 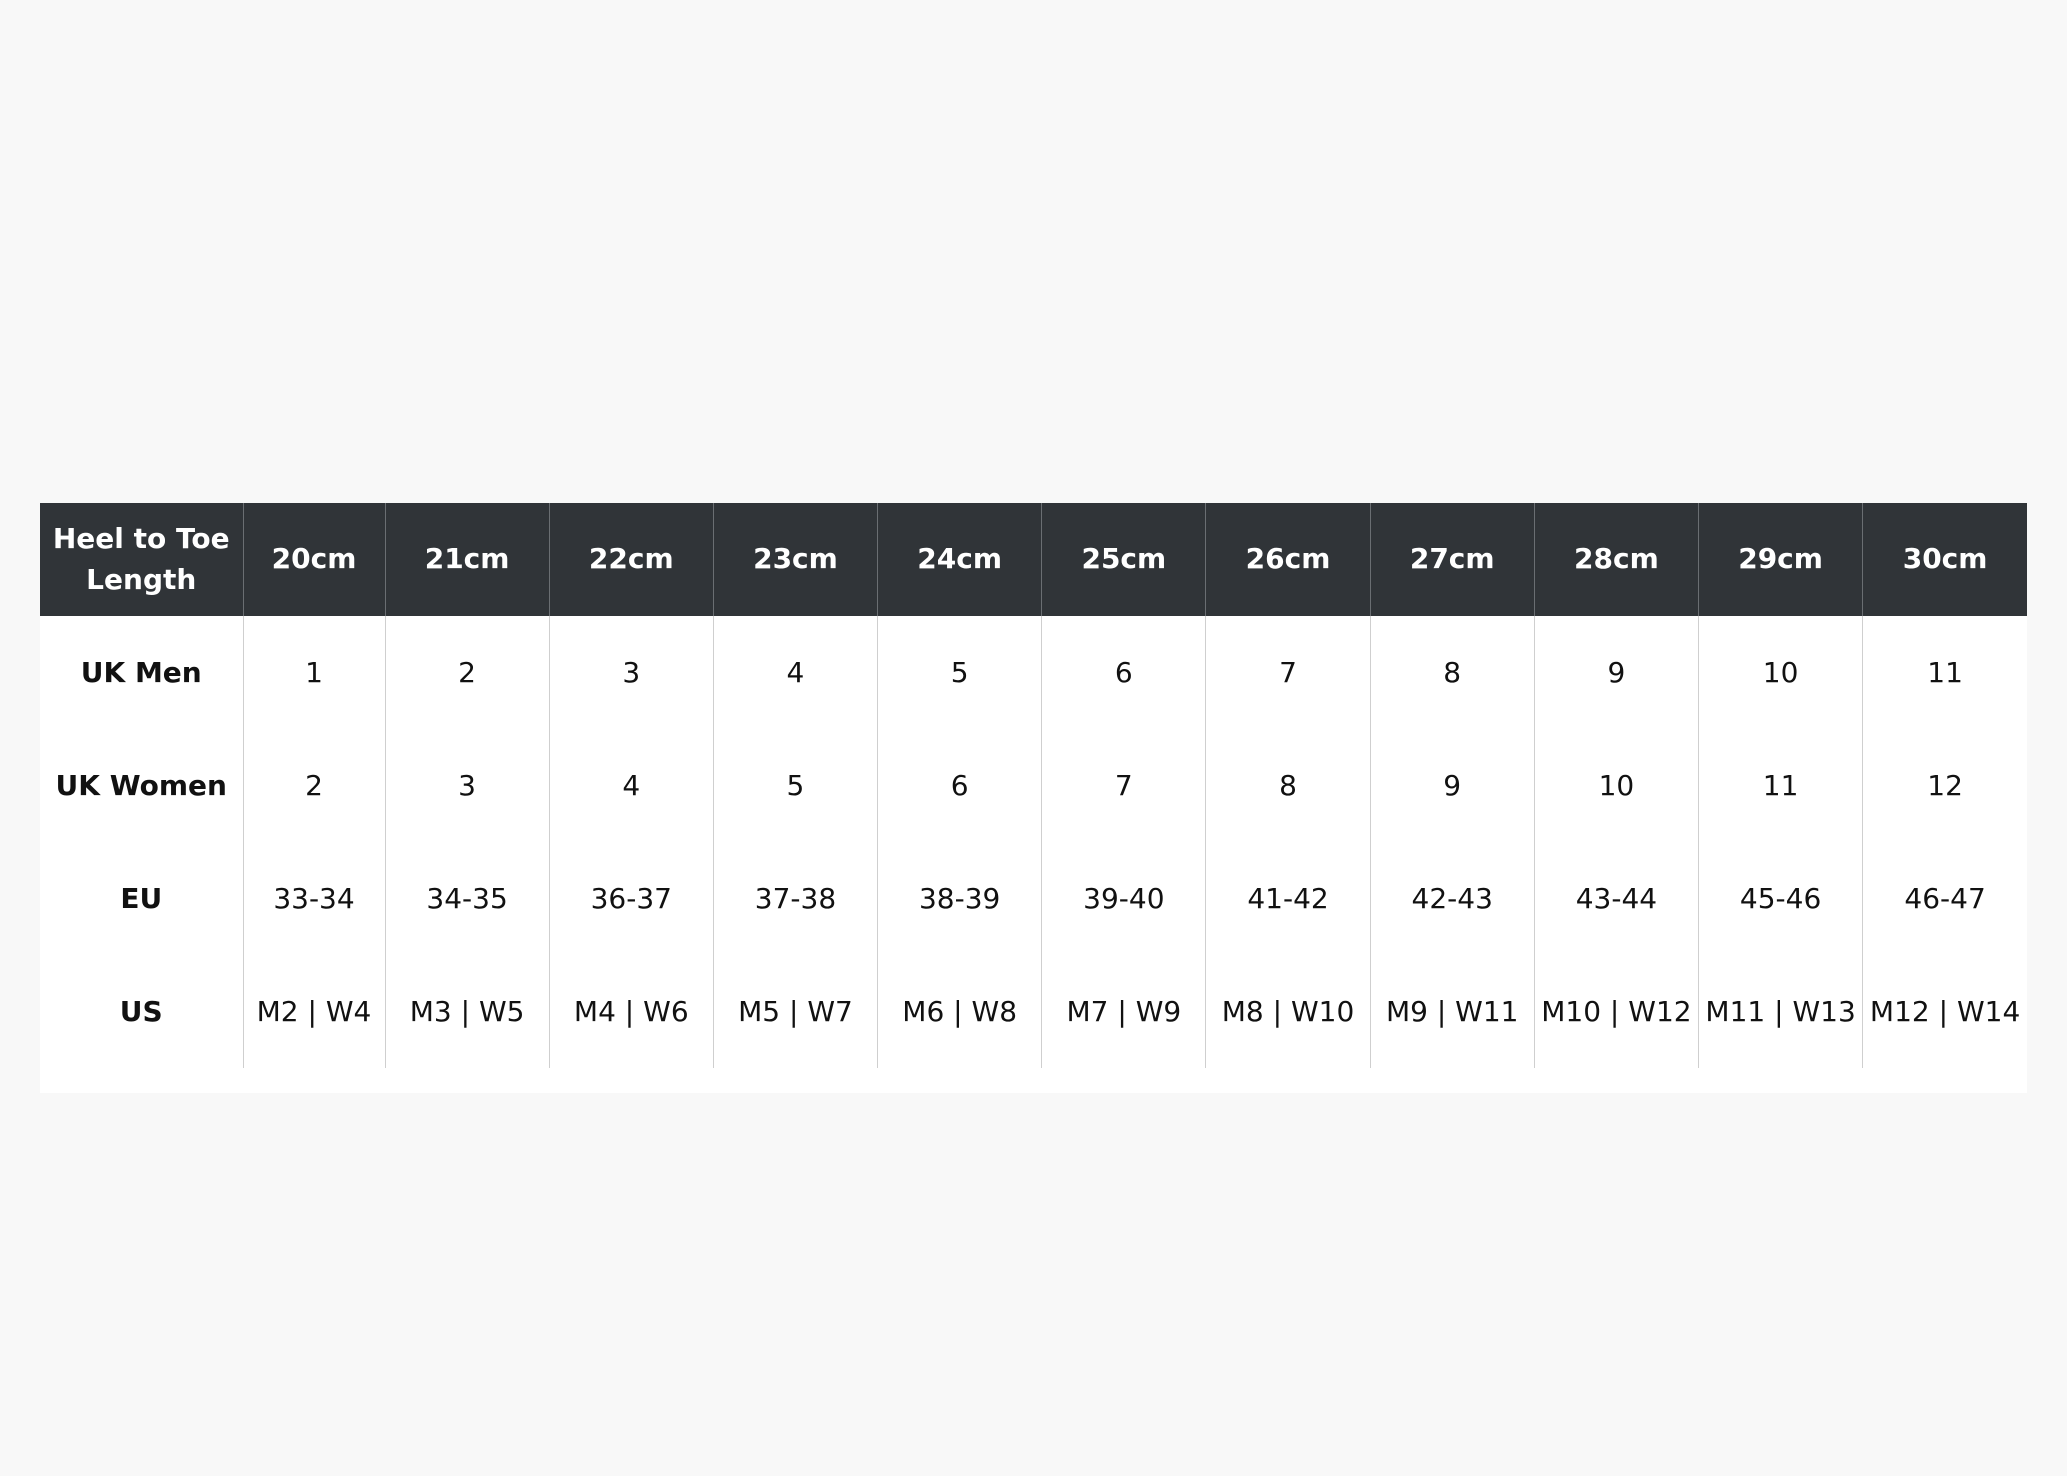 What do you see at coordinates (631, 559) in the screenshot?
I see `header-size: 22cm` at bounding box center [631, 559].